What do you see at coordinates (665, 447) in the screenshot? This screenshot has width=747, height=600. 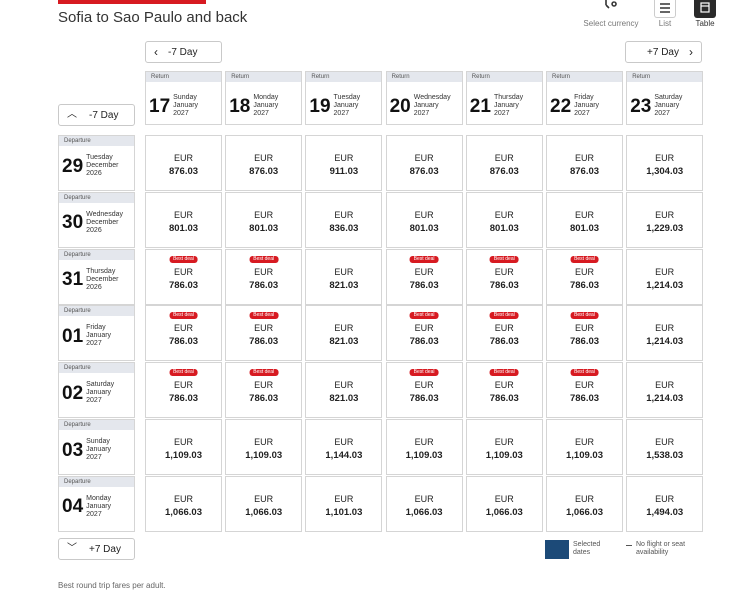 I see `fare-cell: EUR 1,538.03` at bounding box center [665, 447].